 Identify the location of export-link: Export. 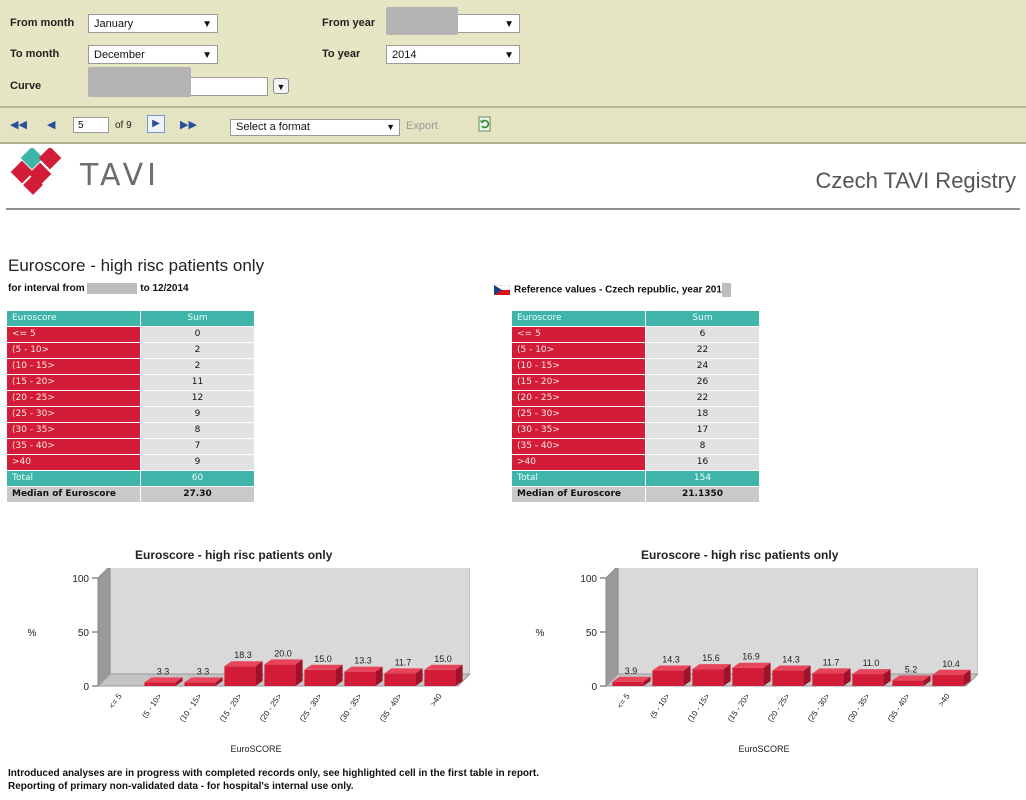
(422, 126).